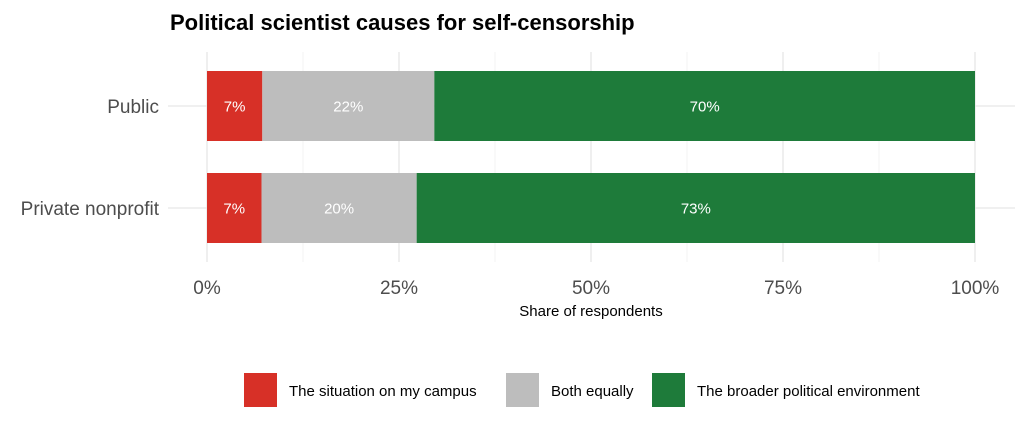  What do you see at coordinates (207, 288) in the screenshot?
I see `x-tick-label: 0%` at bounding box center [207, 288].